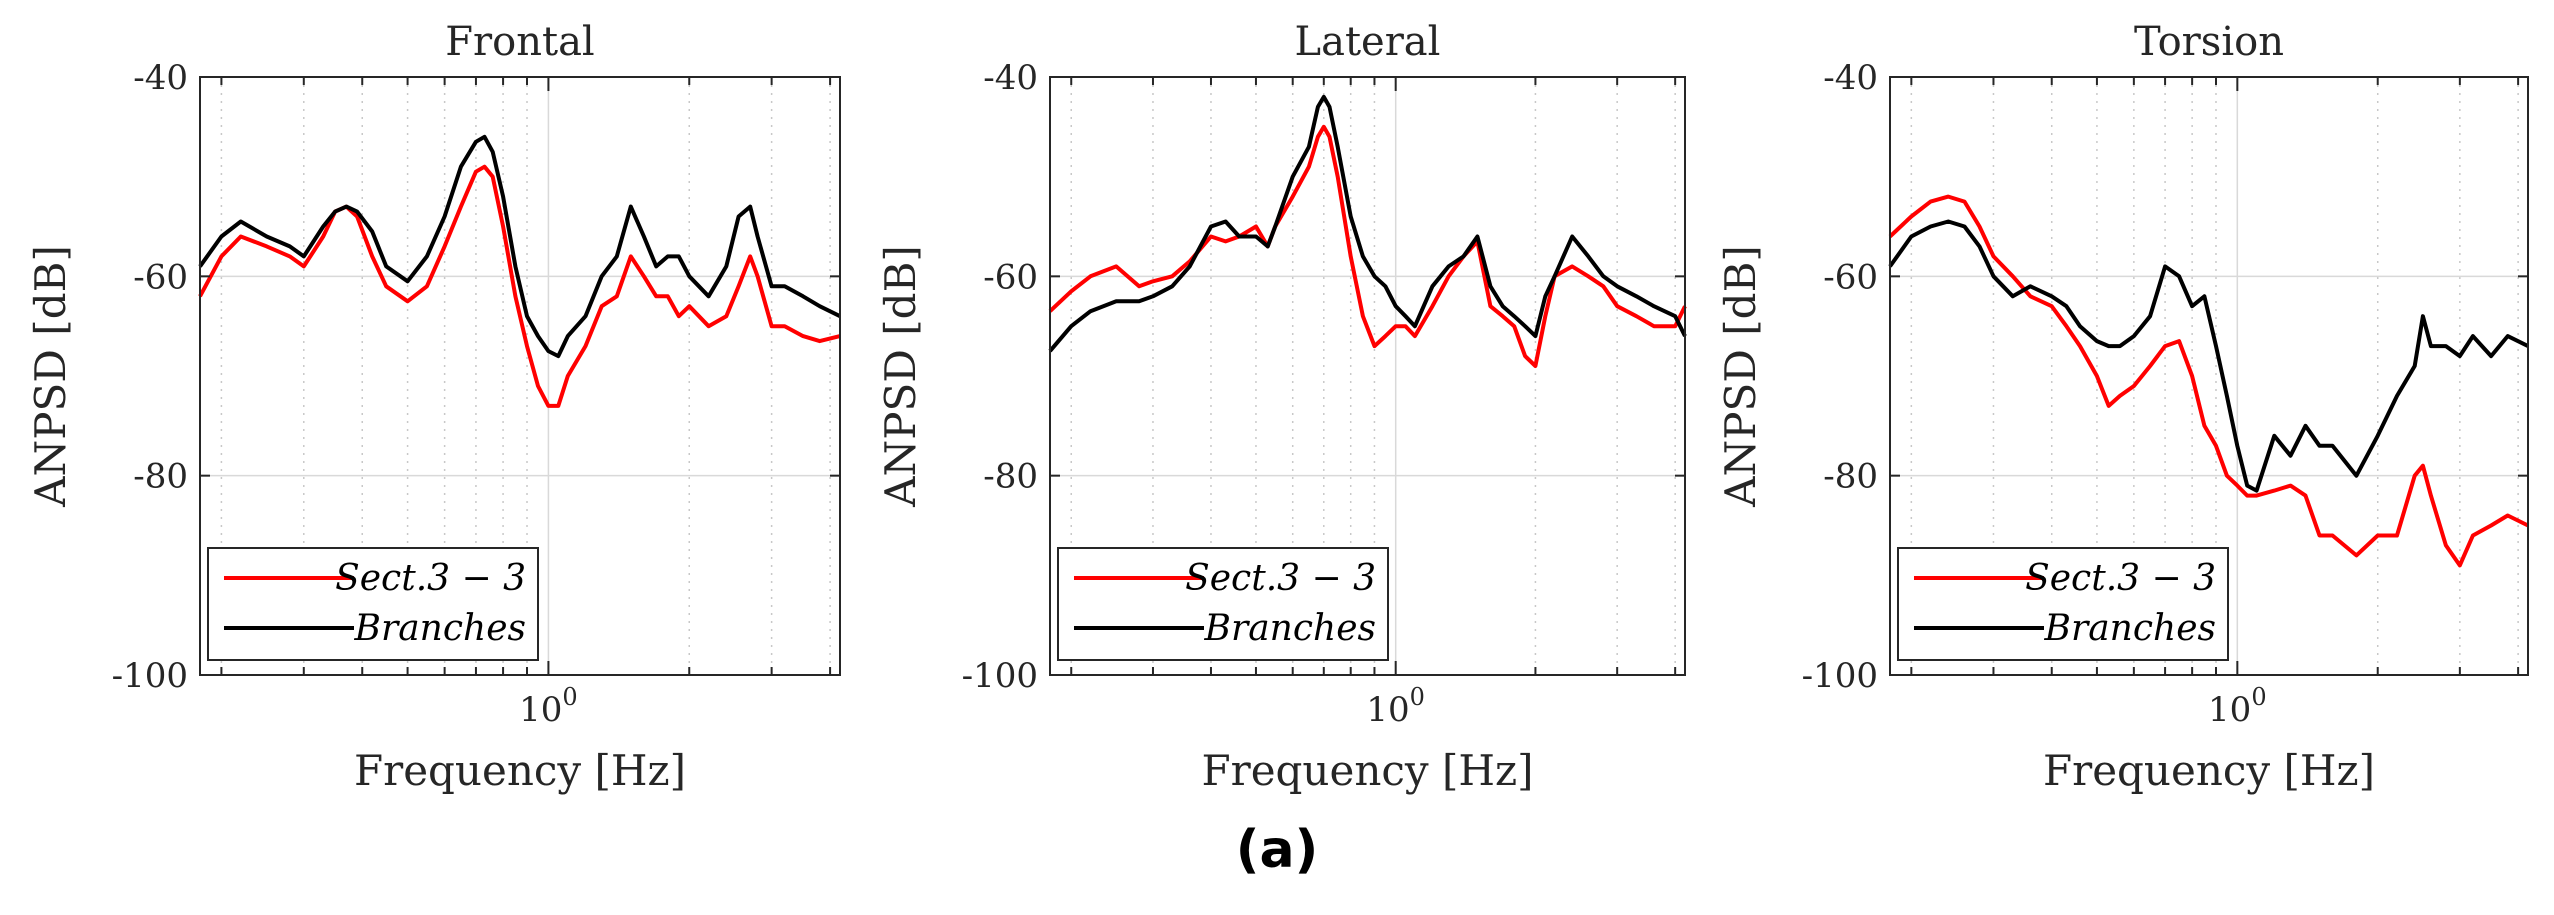 The image size is (2554, 915). I want to click on chart-title: Frontal, so click(519, 42).